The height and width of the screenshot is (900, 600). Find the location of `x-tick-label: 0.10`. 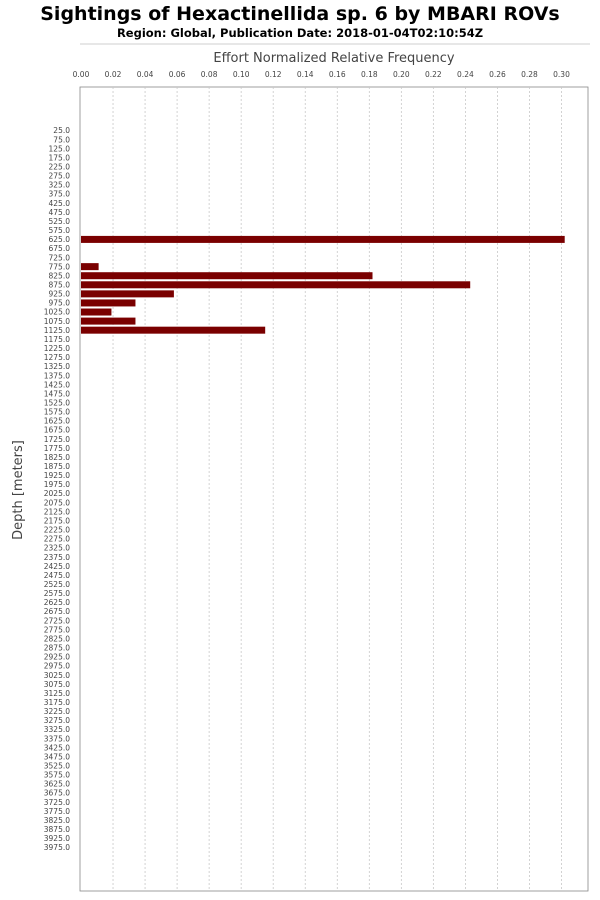

x-tick-label: 0.10 is located at coordinates (241, 74).